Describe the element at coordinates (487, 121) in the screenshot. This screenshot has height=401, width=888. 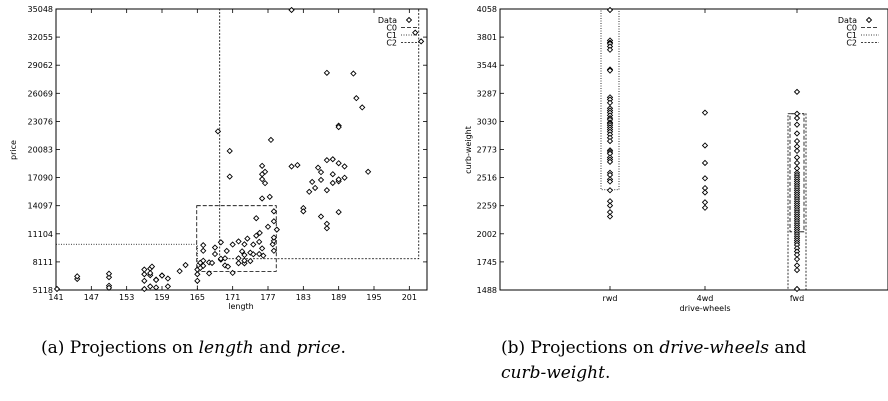
I see `y-tick-label: 3030` at that location.